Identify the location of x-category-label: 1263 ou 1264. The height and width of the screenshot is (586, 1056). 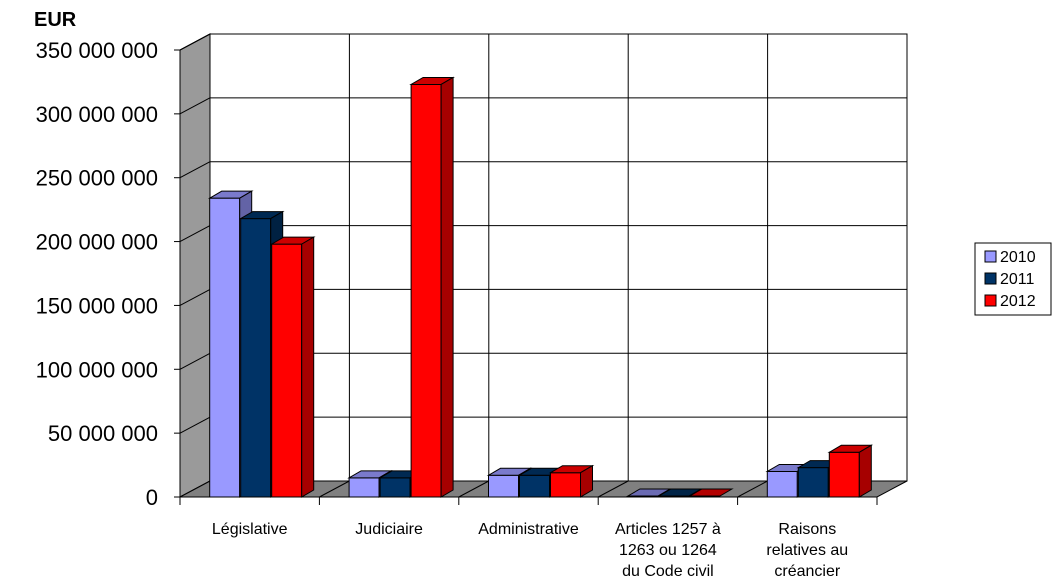
(668, 550).